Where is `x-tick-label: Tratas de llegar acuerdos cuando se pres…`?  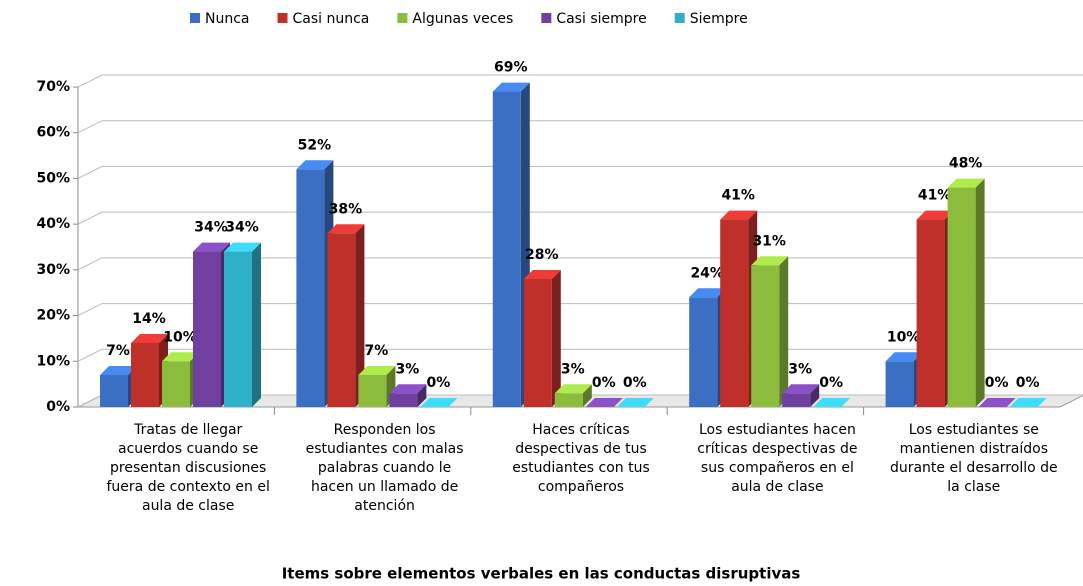
x-tick-label: Tratas de llegar acuerdos cuando se pres… is located at coordinates (188, 468).